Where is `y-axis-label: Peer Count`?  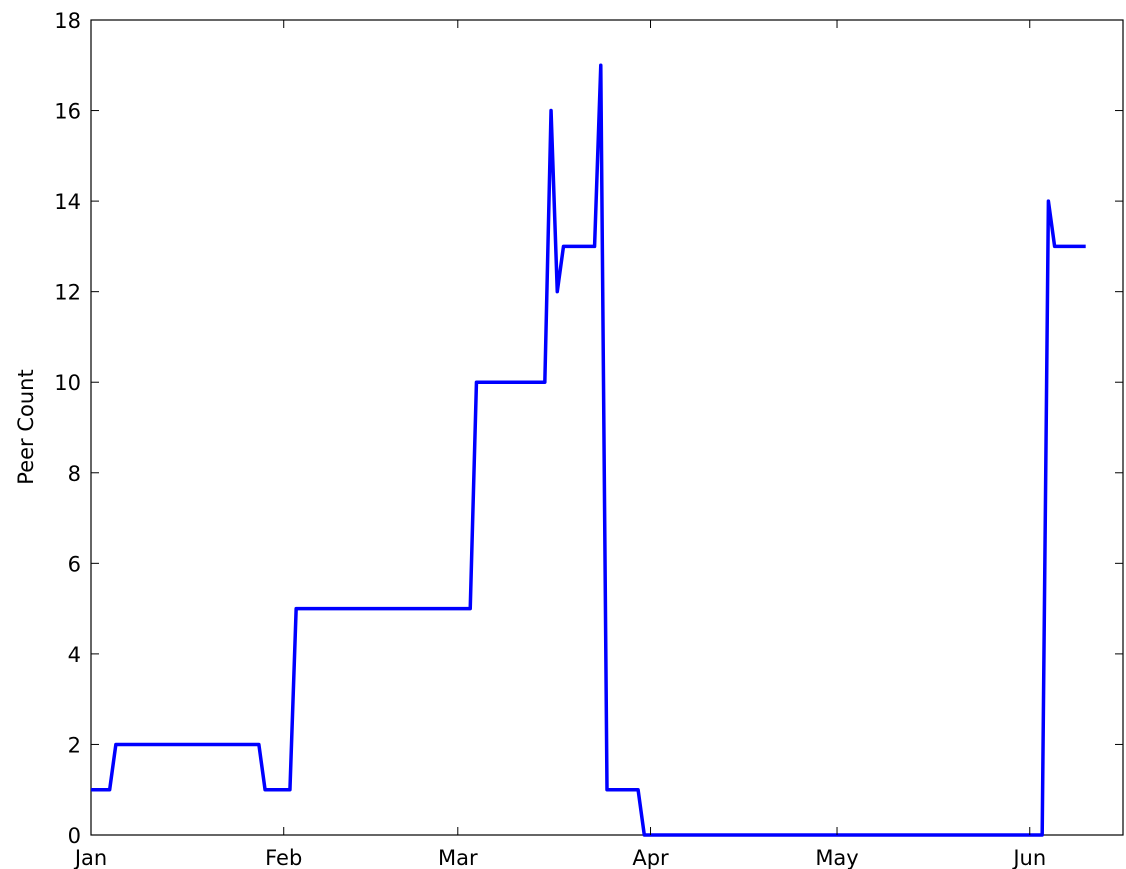 y-axis-label: Peer Count is located at coordinates (26, 426).